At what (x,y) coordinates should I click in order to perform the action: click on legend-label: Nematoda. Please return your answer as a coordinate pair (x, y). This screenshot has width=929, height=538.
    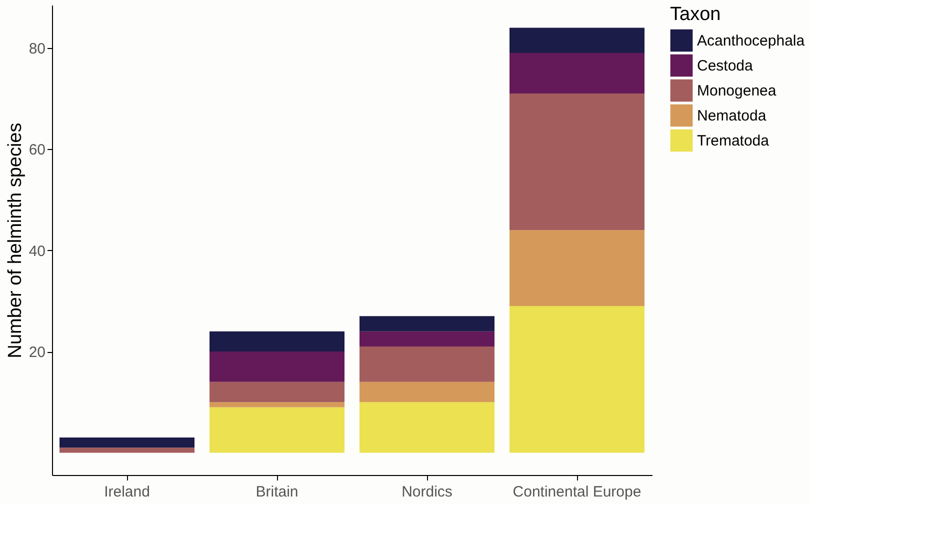
    Looking at the image, I should click on (732, 116).